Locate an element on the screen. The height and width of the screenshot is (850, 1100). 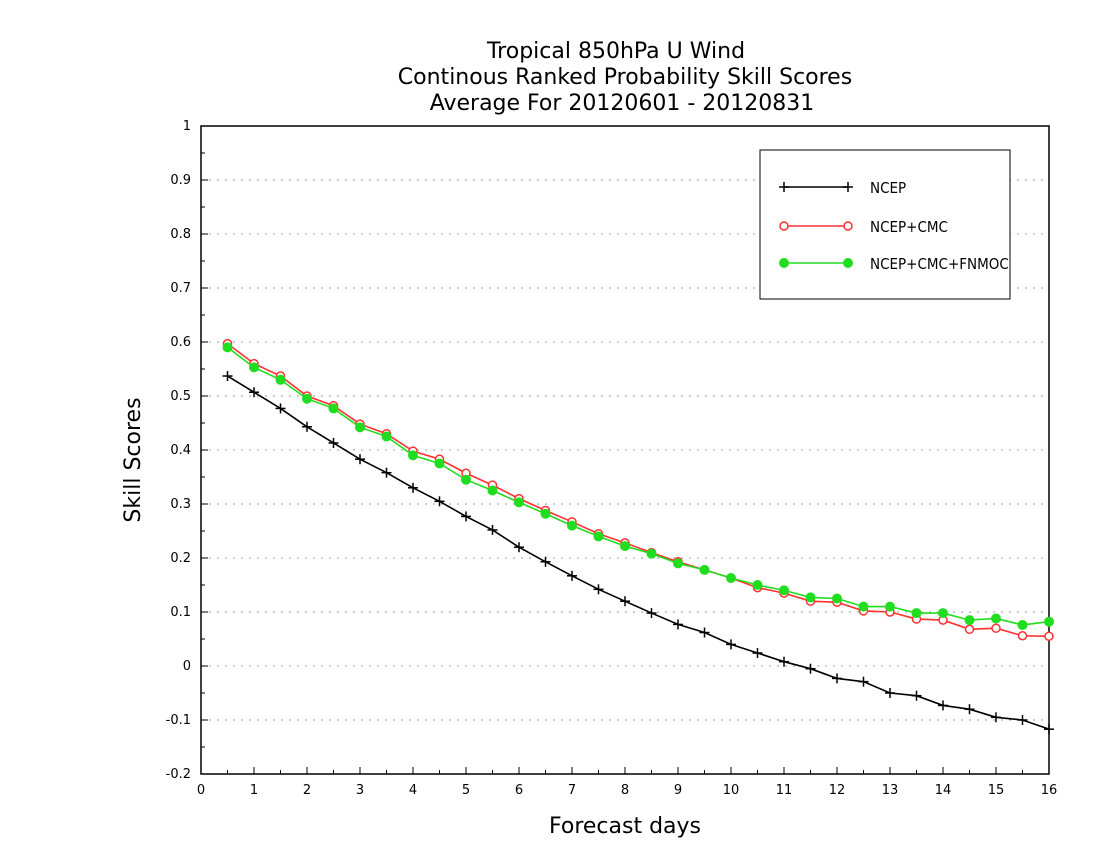
x-tick-label: 3 is located at coordinates (360, 790).